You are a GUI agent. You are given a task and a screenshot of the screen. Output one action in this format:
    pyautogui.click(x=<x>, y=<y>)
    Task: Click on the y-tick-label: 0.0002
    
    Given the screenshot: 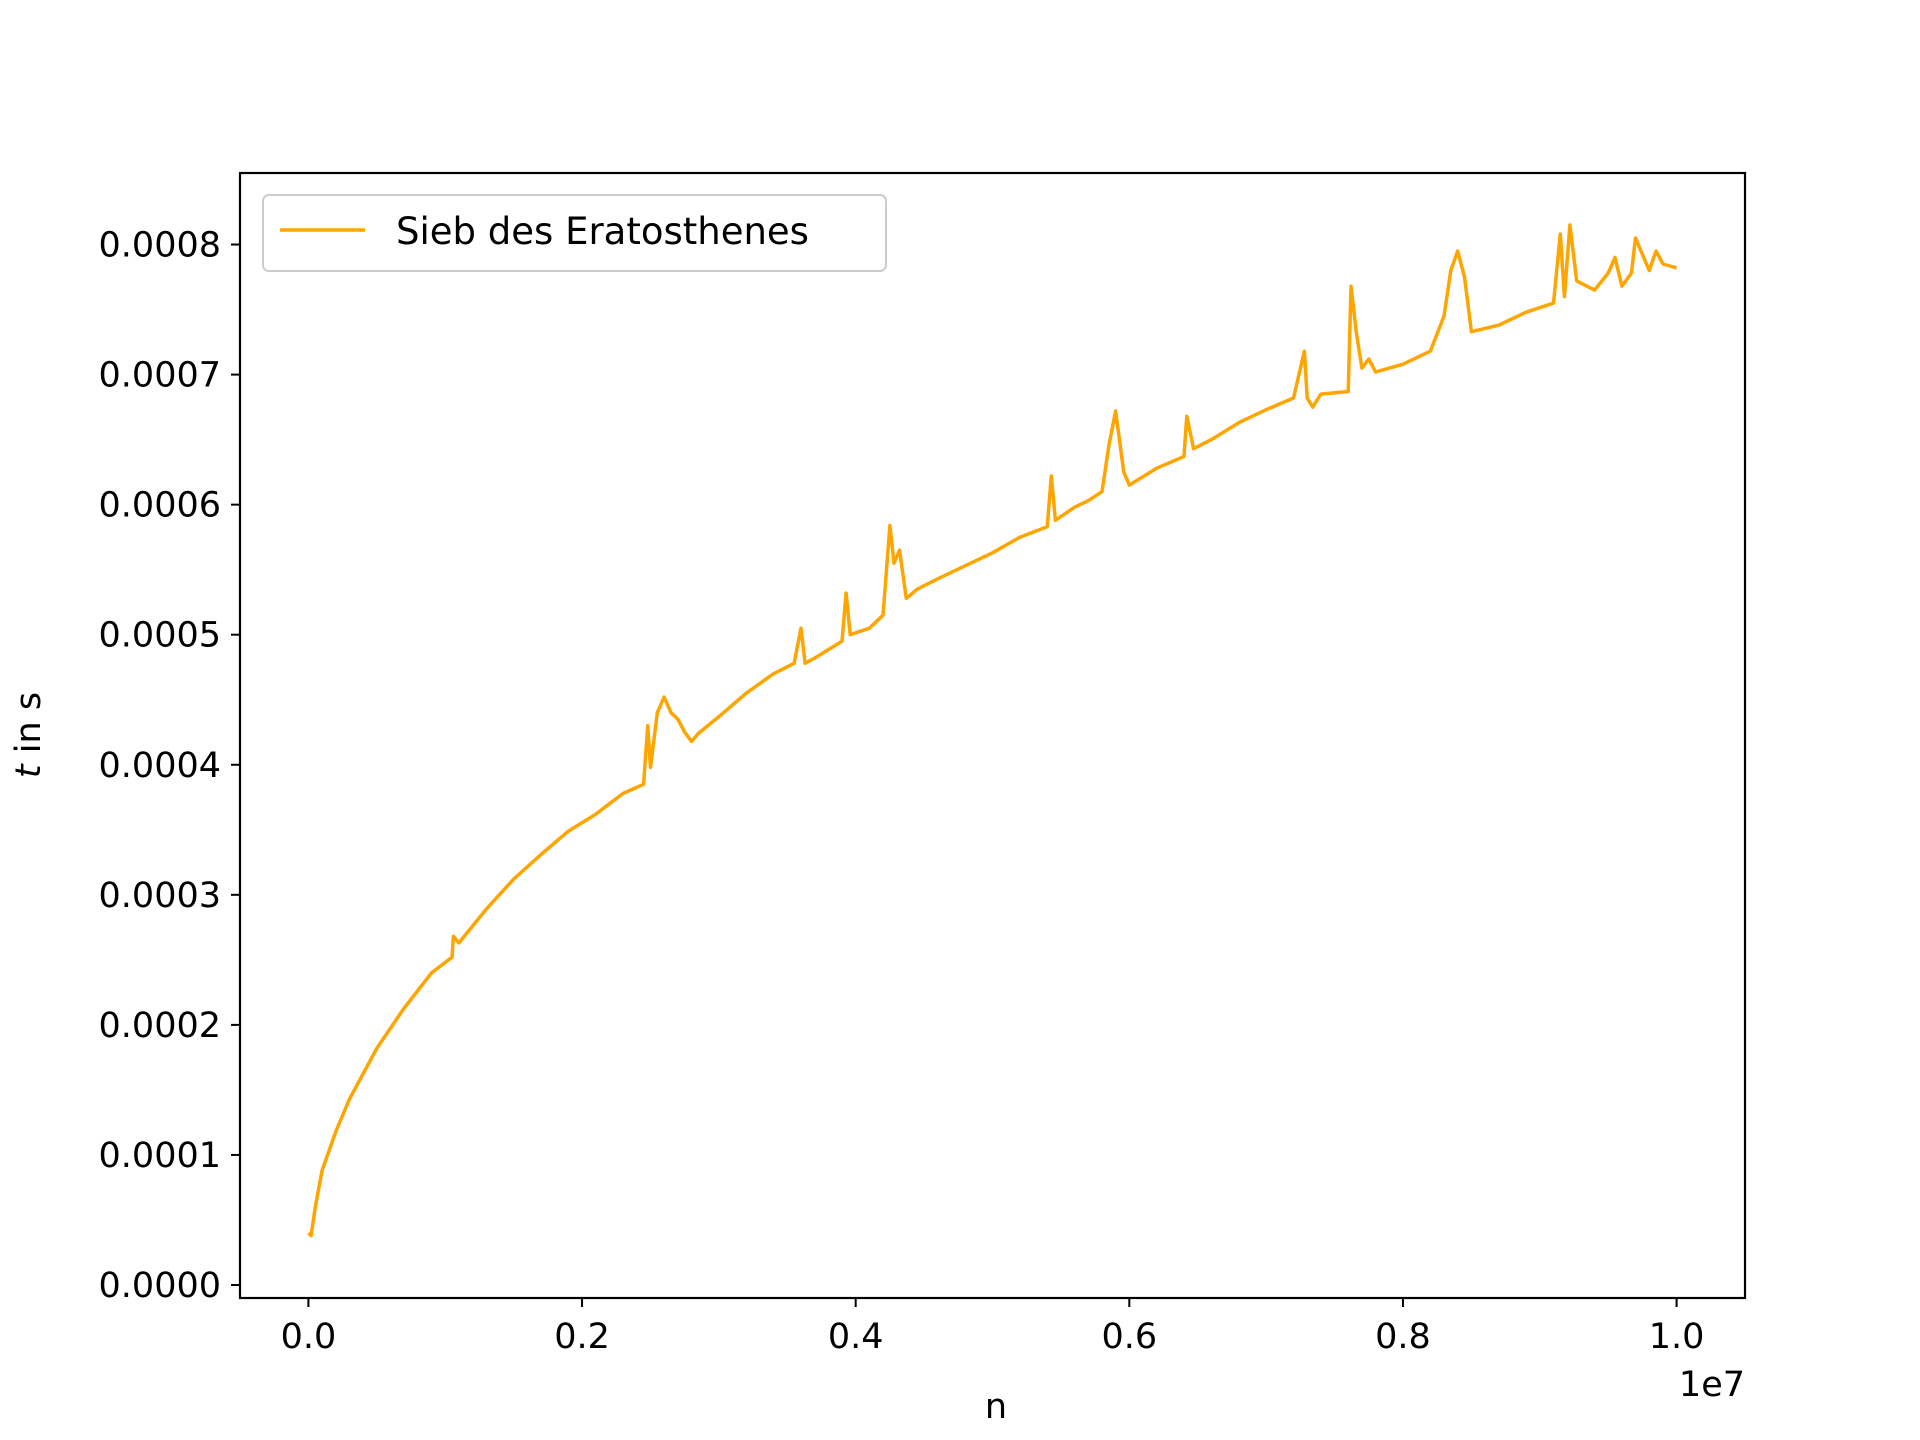 What is the action you would take?
    pyautogui.click(x=160, y=1026)
    